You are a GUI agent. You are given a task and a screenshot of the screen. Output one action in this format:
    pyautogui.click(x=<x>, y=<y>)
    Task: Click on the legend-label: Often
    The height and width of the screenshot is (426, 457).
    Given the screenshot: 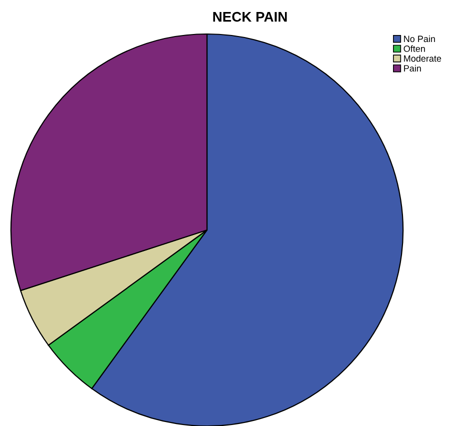 What is the action you would take?
    pyautogui.click(x=414, y=48)
    